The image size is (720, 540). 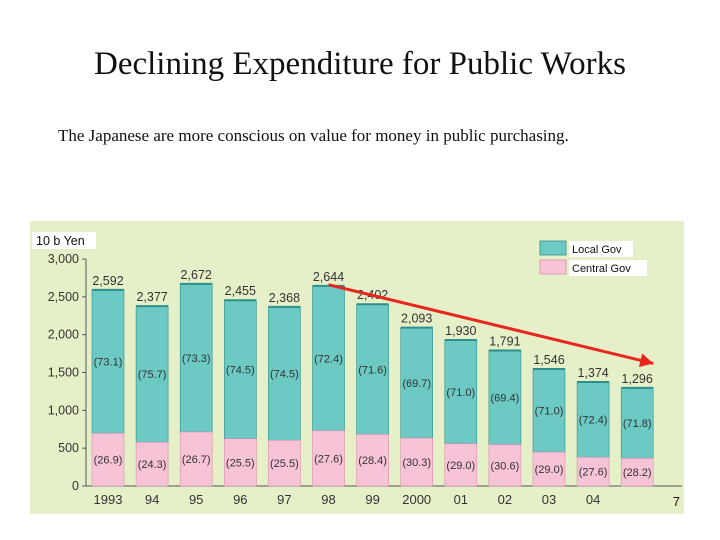 I want to click on central-share-label: (26.7), so click(x=196, y=460).